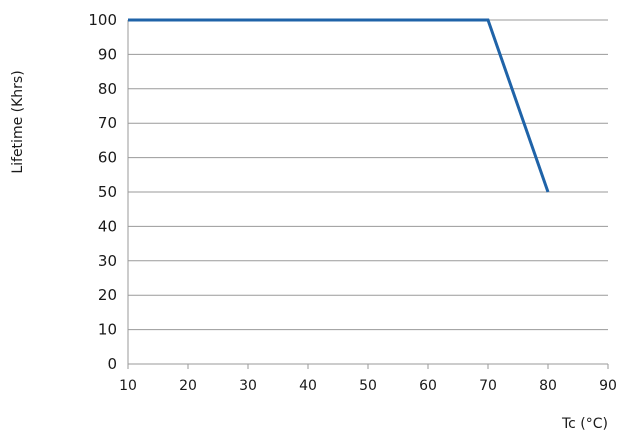 Image resolution: width=619 pixels, height=432 pixels. I want to click on x-axis-title: Tc (°C), so click(584, 424).